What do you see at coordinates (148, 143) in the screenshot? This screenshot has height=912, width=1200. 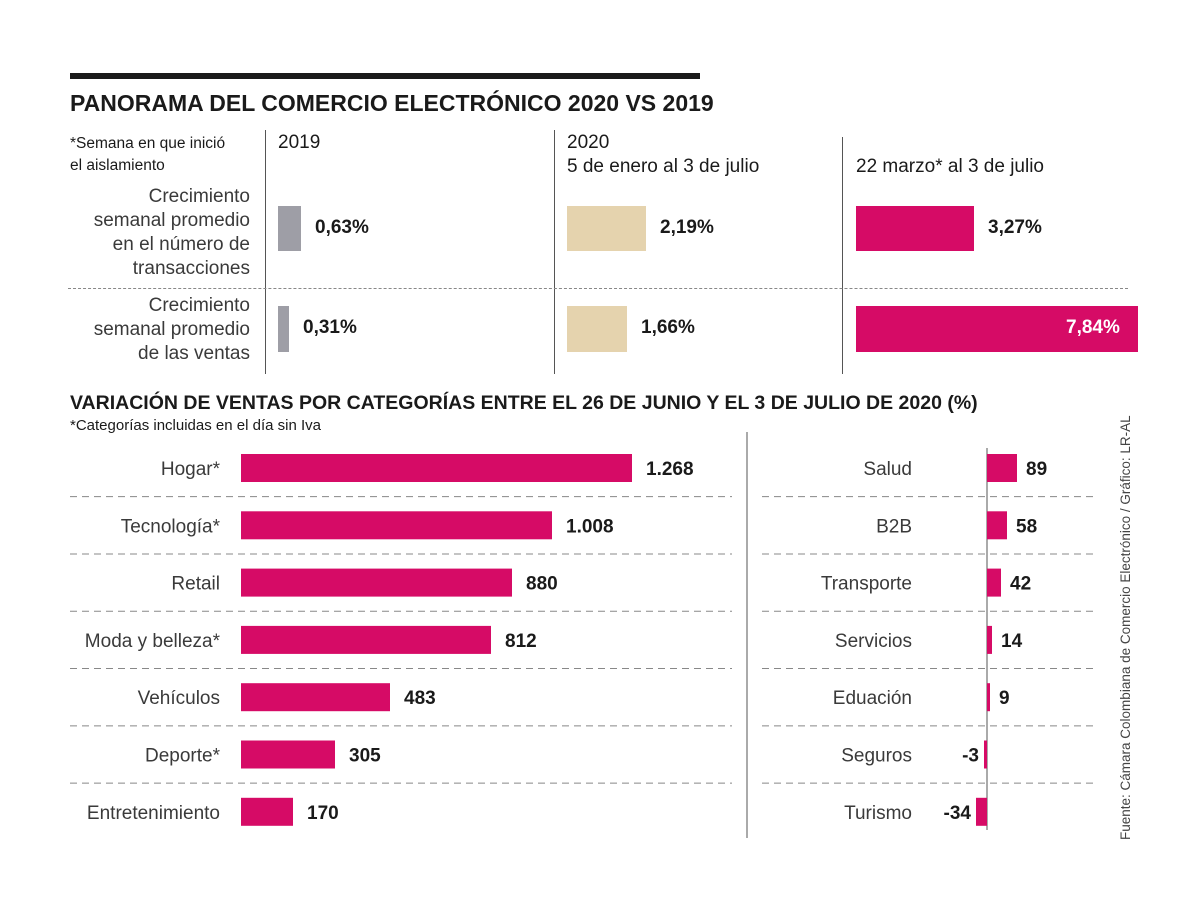 I see `panorama-note-line1: *Semana en que inició` at bounding box center [148, 143].